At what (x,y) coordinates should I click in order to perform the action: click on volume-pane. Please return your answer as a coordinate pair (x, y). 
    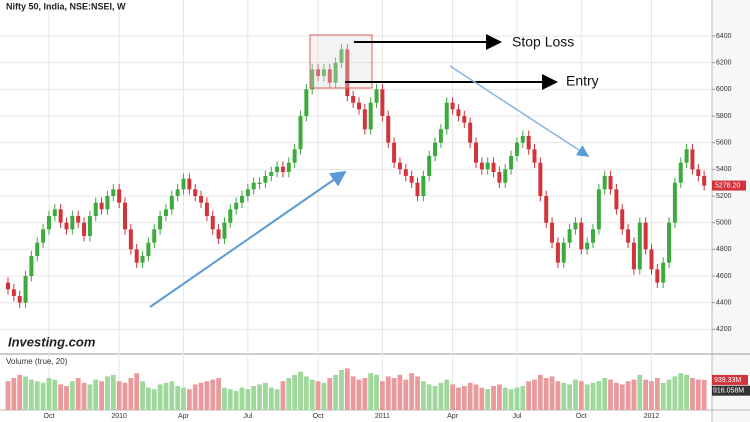
    Looking at the image, I should click on (356, 389).